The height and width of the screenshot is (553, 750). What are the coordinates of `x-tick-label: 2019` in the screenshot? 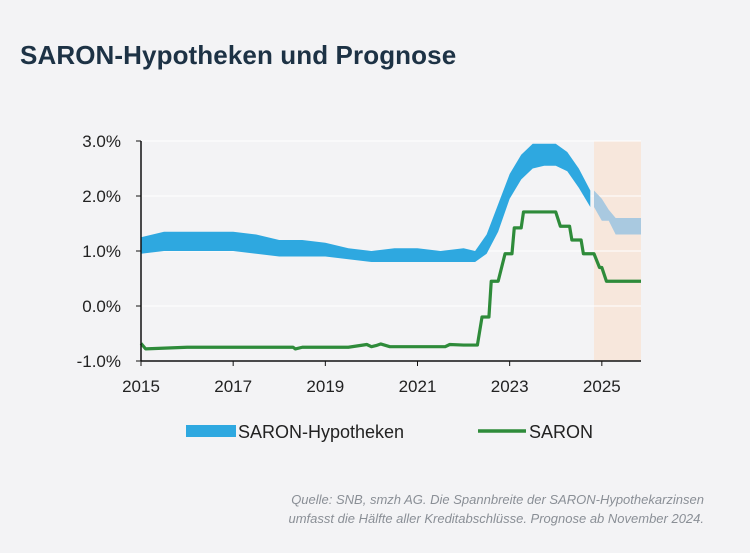 It's located at (325, 386).